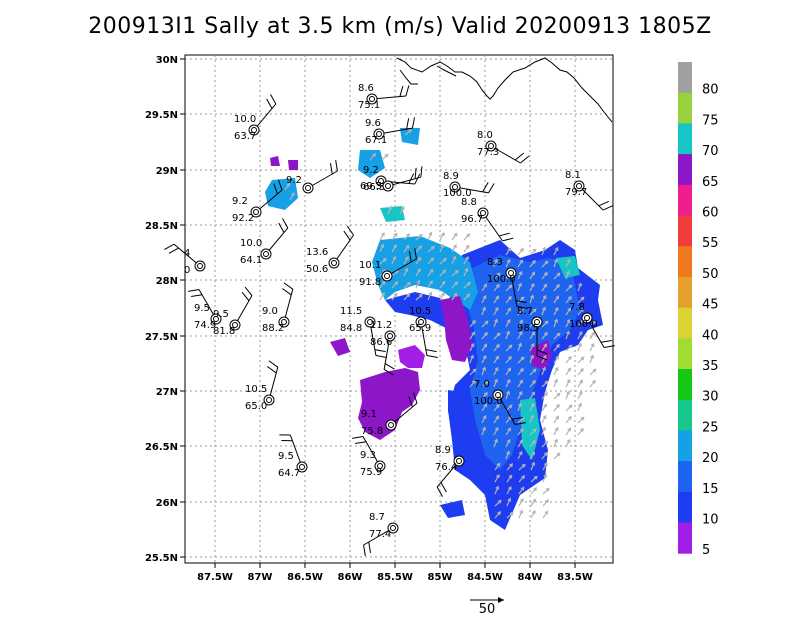 This screenshot has width=800, height=618. I want to click on station-speed-label: 11.2, so click(381, 325).